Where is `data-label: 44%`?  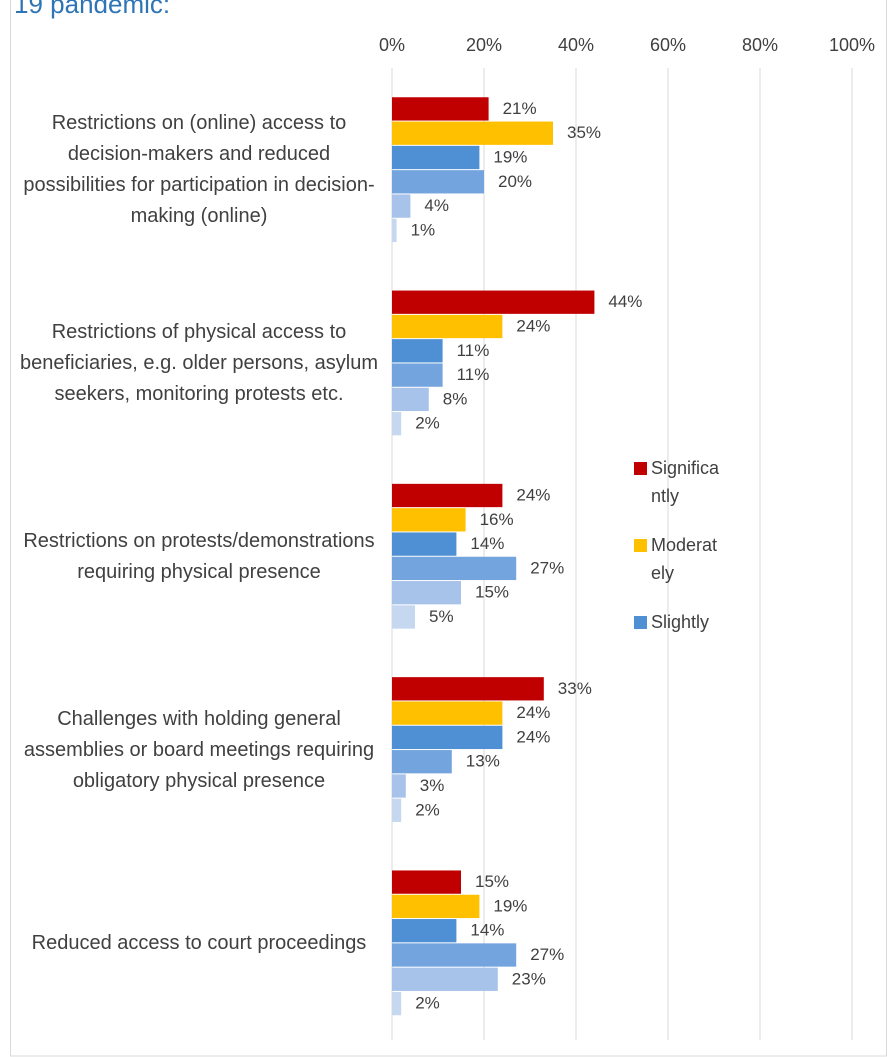
data-label: 44% is located at coordinates (625, 301).